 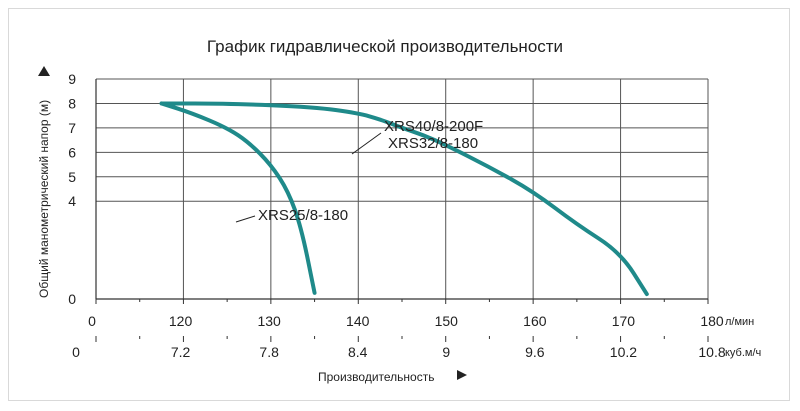 What do you see at coordinates (399, 352) in the screenshot?
I see `x2-tick-labels: 0 7.2 7.8 8.4 9 9.6 10.2 10.8` at bounding box center [399, 352].